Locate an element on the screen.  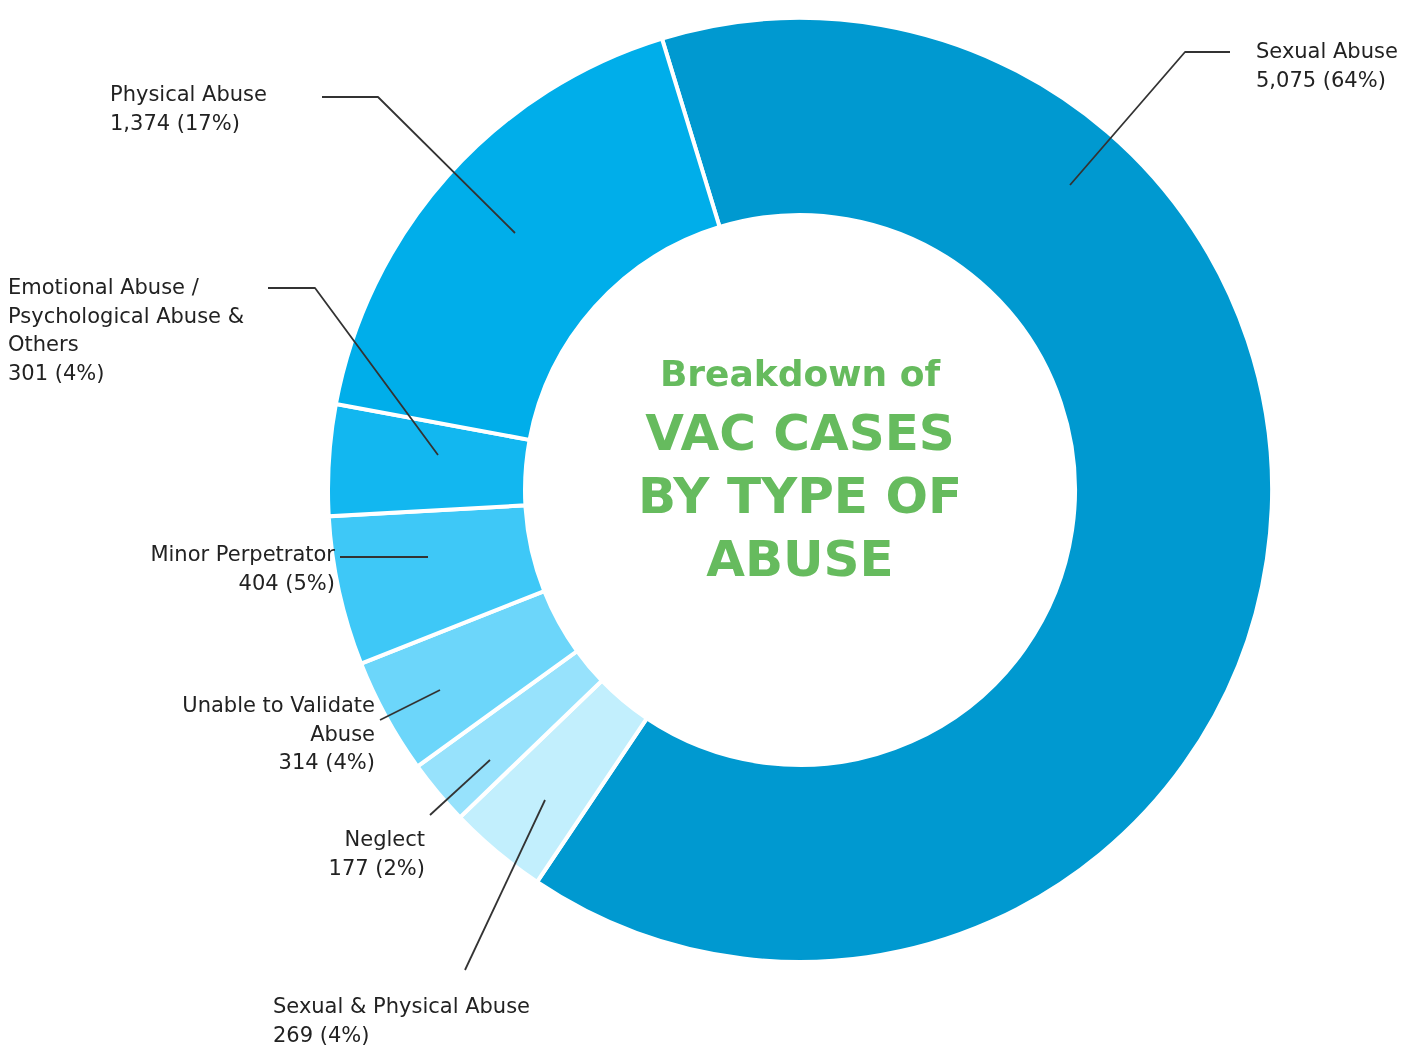
data-label: 314 (4%) is located at coordinates (326, 762).